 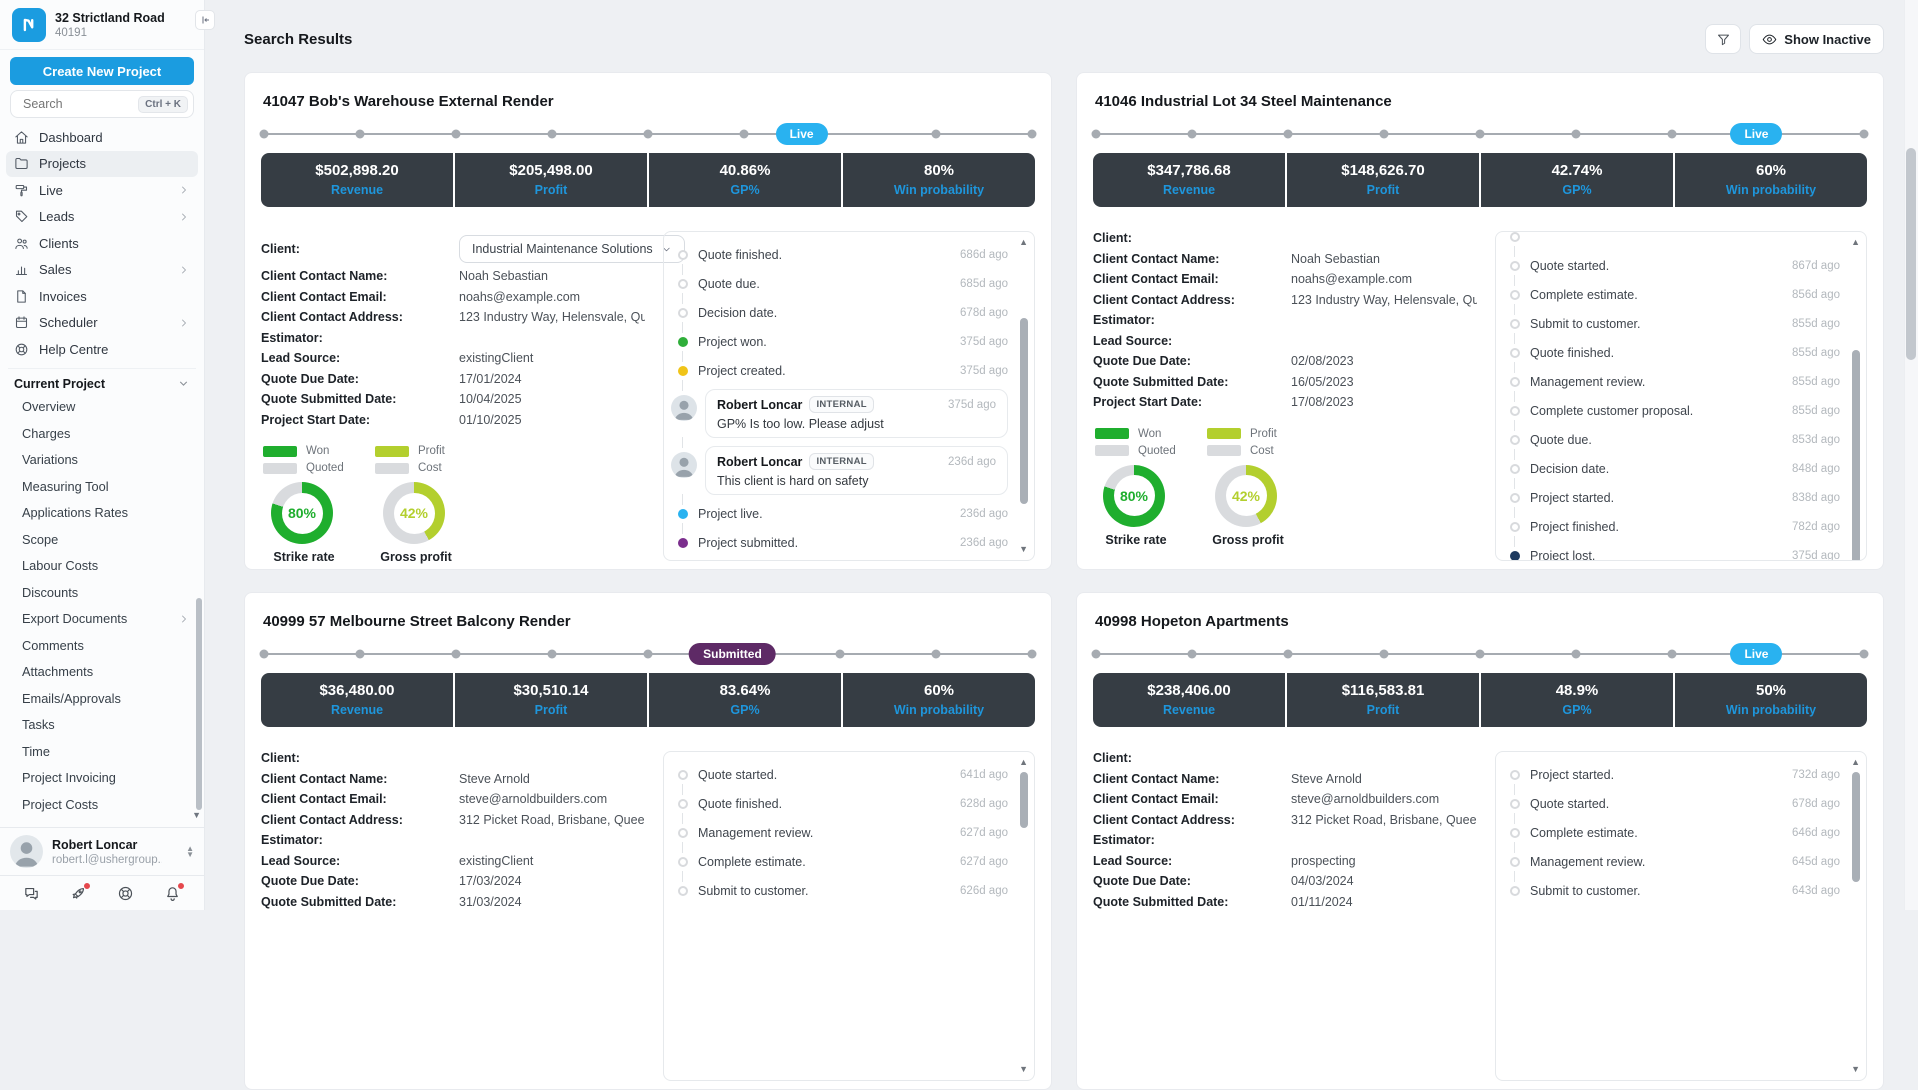 What do you see at coordinates (102, 190) in the screenshot?
I see `sidebar-item-live: Live` at bounding box center [102, 190].